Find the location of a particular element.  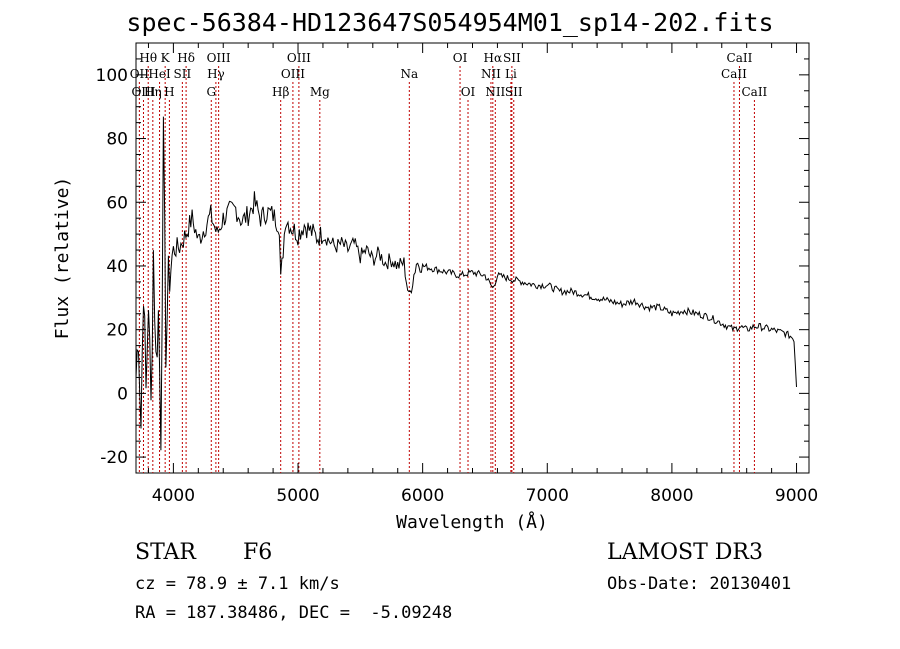

y-tick-label: -20 is located at coordinates (114, 458).